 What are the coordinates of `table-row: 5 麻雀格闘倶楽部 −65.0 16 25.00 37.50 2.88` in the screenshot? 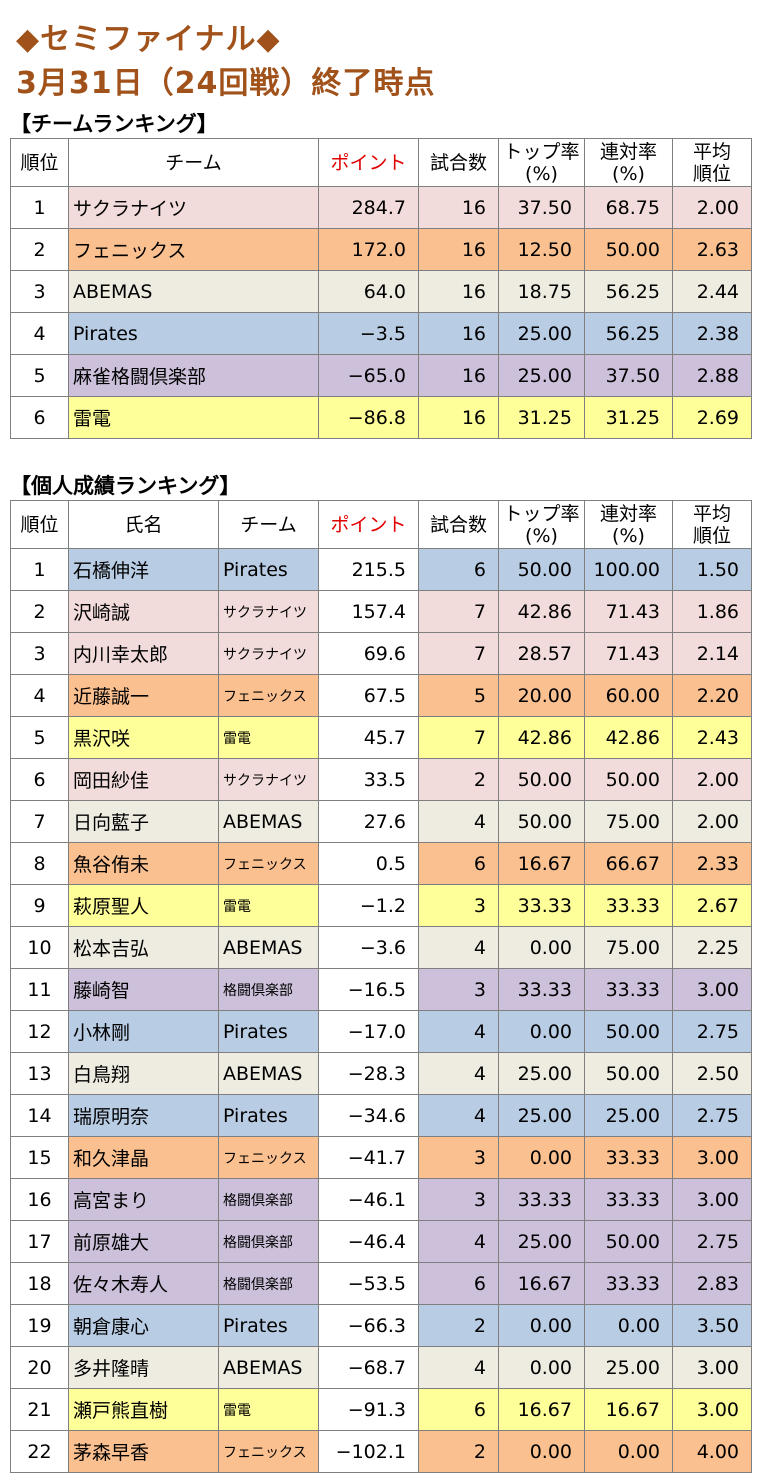 It's located at (381, 375).